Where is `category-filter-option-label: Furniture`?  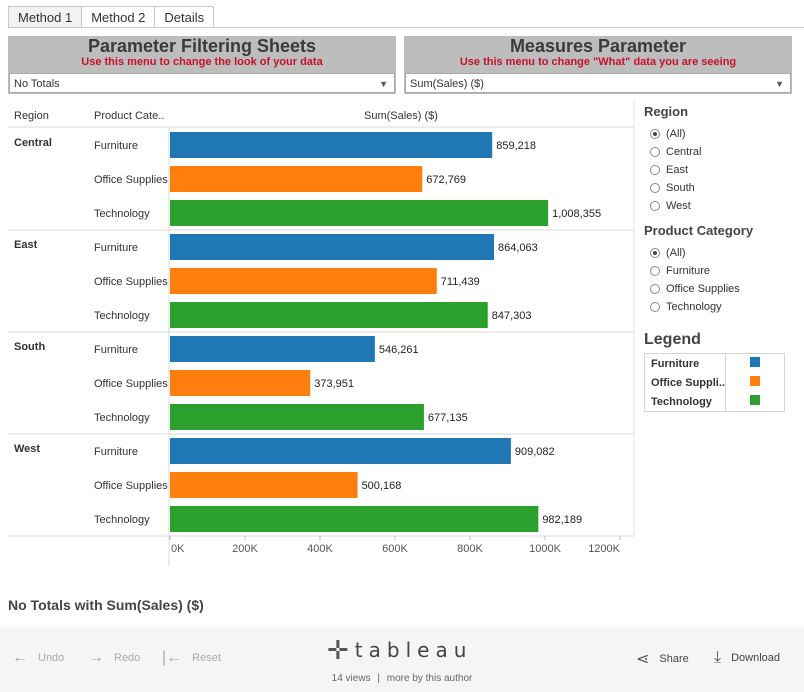 category-filter-option-label: Furniture is located at coordinates (688, 271).